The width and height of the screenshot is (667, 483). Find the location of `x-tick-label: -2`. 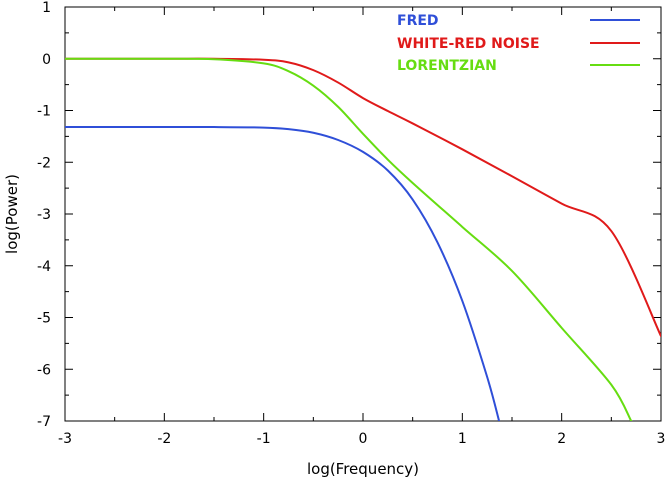

x-tick-label: -2 is located at coordinates (164, 439).